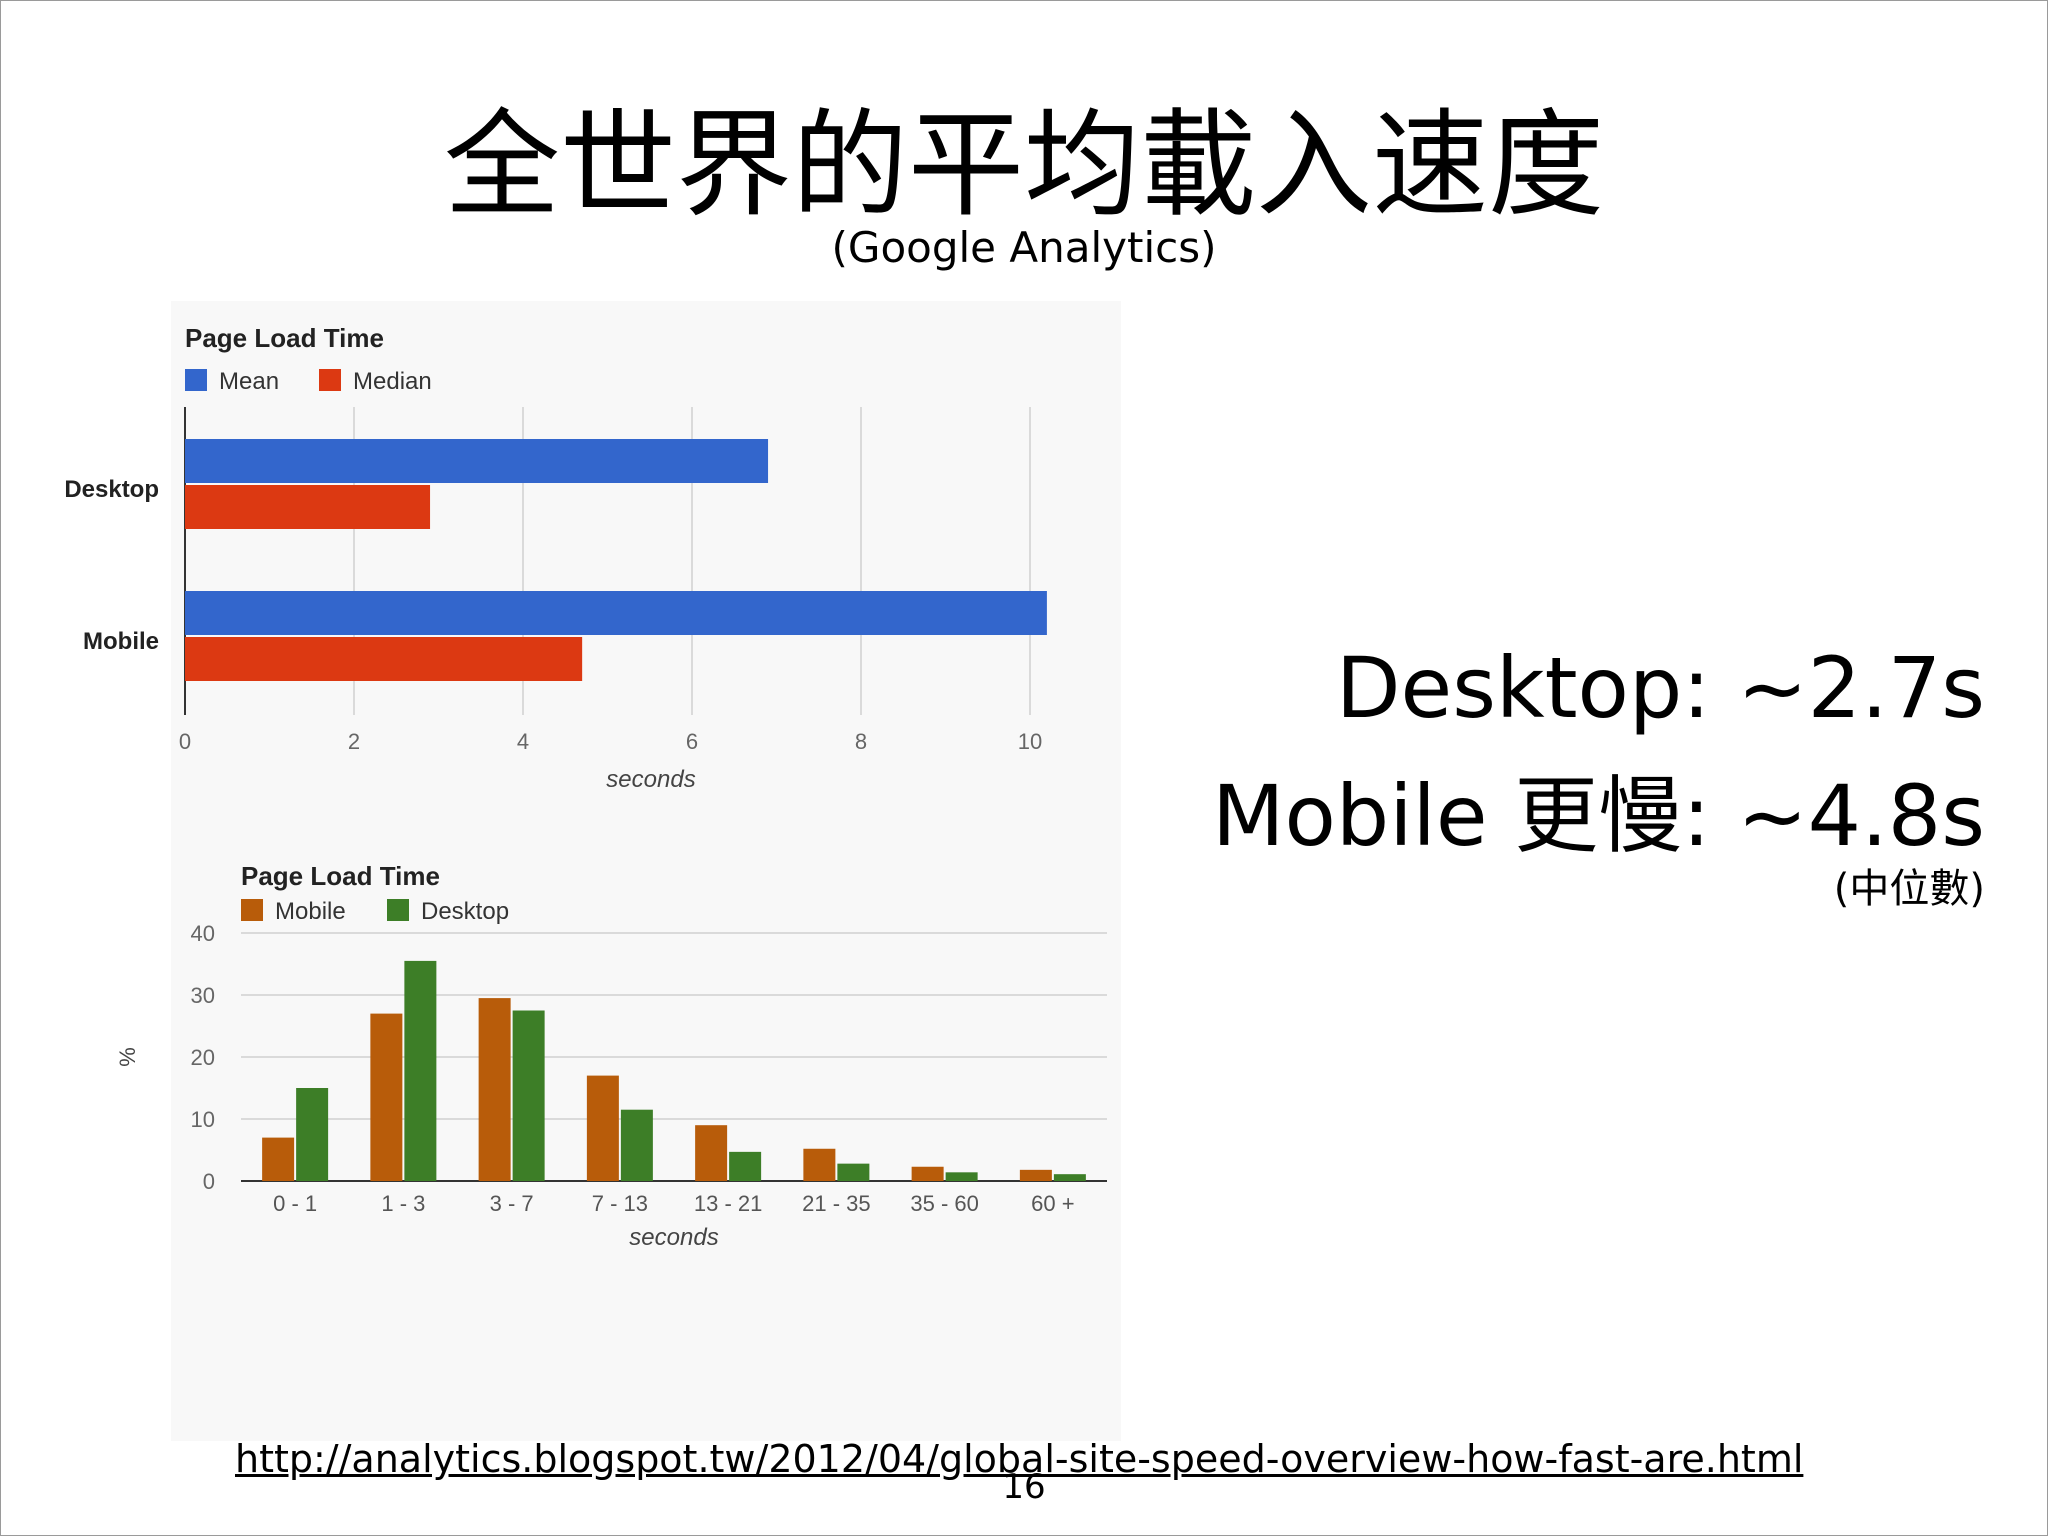 Image resolution: width=2048 pixels, height=1536 pixels. Describe the element at coordinates (1909, 889) in the screenshot. I see `median-note: (中位數)` at that location.